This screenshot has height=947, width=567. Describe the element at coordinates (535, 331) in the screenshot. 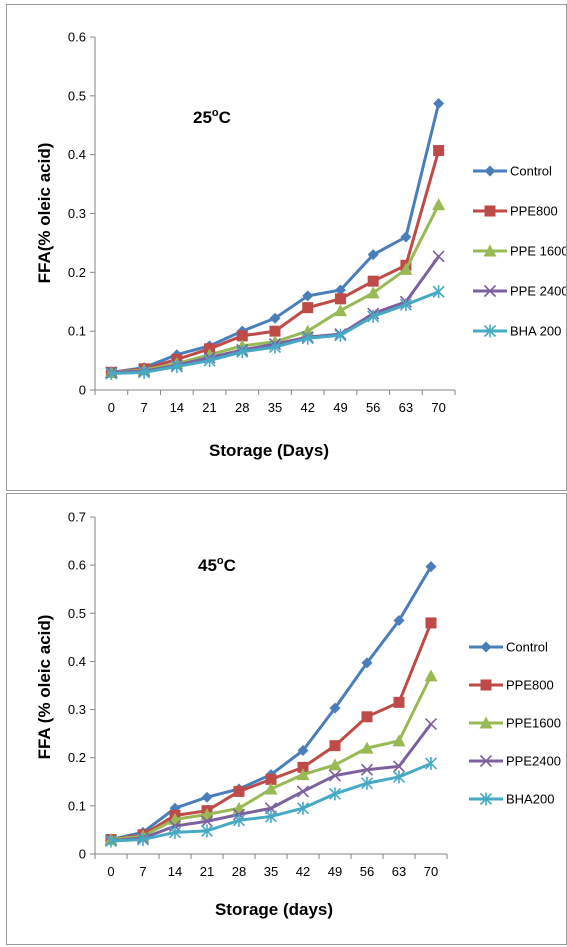

I see `legend-label: BHA 200` at that location.